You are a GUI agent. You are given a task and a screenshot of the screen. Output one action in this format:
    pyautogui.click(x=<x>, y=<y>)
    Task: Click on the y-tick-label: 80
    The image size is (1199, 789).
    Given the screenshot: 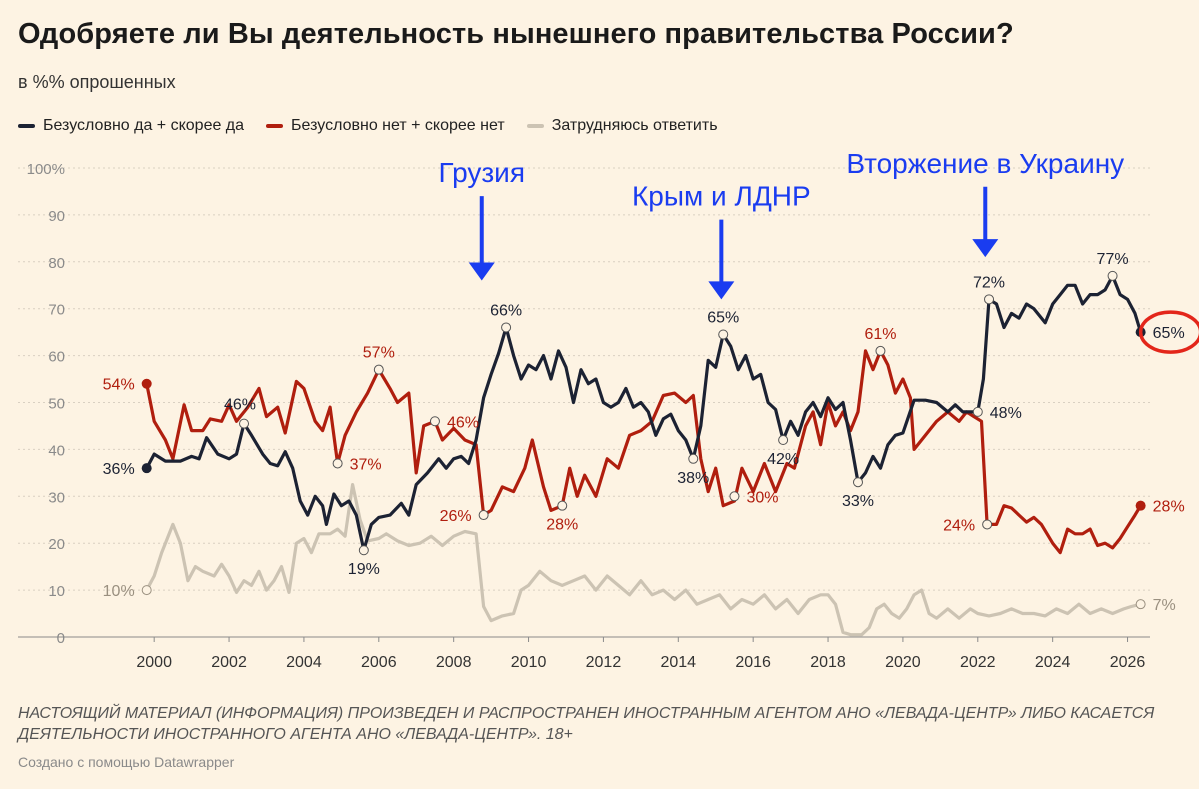 What is the action you would take?
    pyautogui.click(x=56, y=263)
    